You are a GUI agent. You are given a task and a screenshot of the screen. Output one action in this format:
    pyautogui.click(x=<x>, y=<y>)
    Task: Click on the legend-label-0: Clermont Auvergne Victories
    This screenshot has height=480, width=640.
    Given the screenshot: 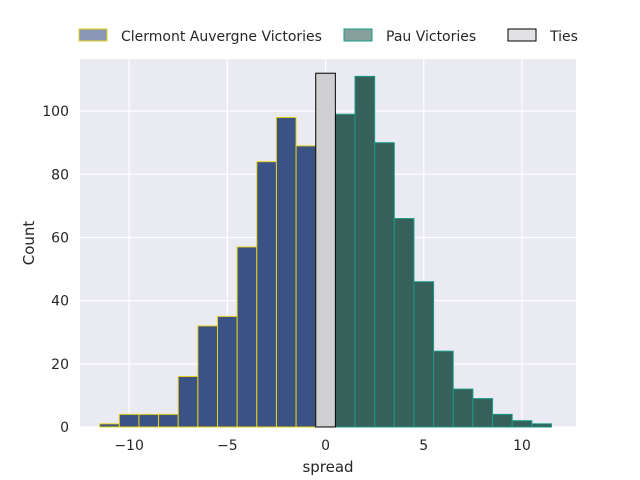 What is the action you would take?
    pyautogui.click(x=221, y=37)
    